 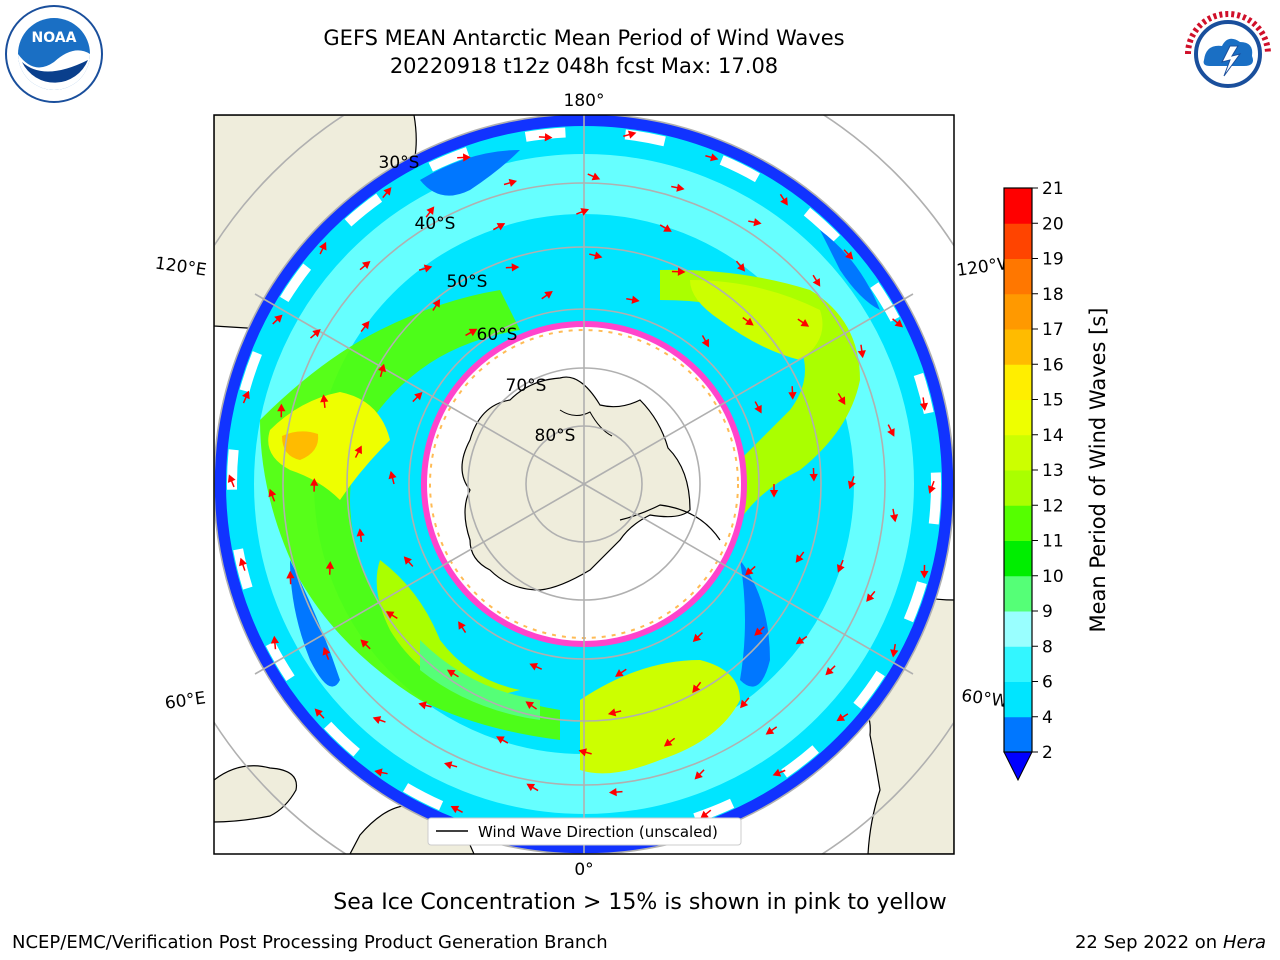 What do you see at coordinates (1047, 683) in the screenshot?
I see `colorbar-tick-label: 6` at bounding box center [1047, 683].